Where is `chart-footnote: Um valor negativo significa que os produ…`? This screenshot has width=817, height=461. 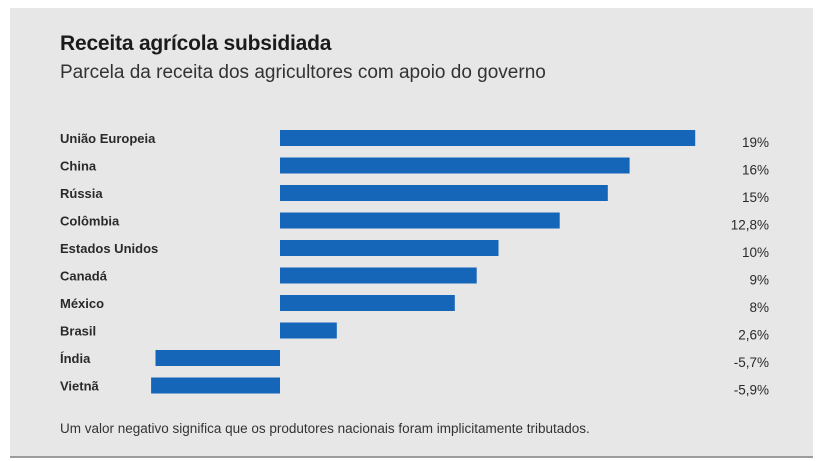 chart-footnote: Um valor negativo significa que os produ… is located at coordinates (325, 428).